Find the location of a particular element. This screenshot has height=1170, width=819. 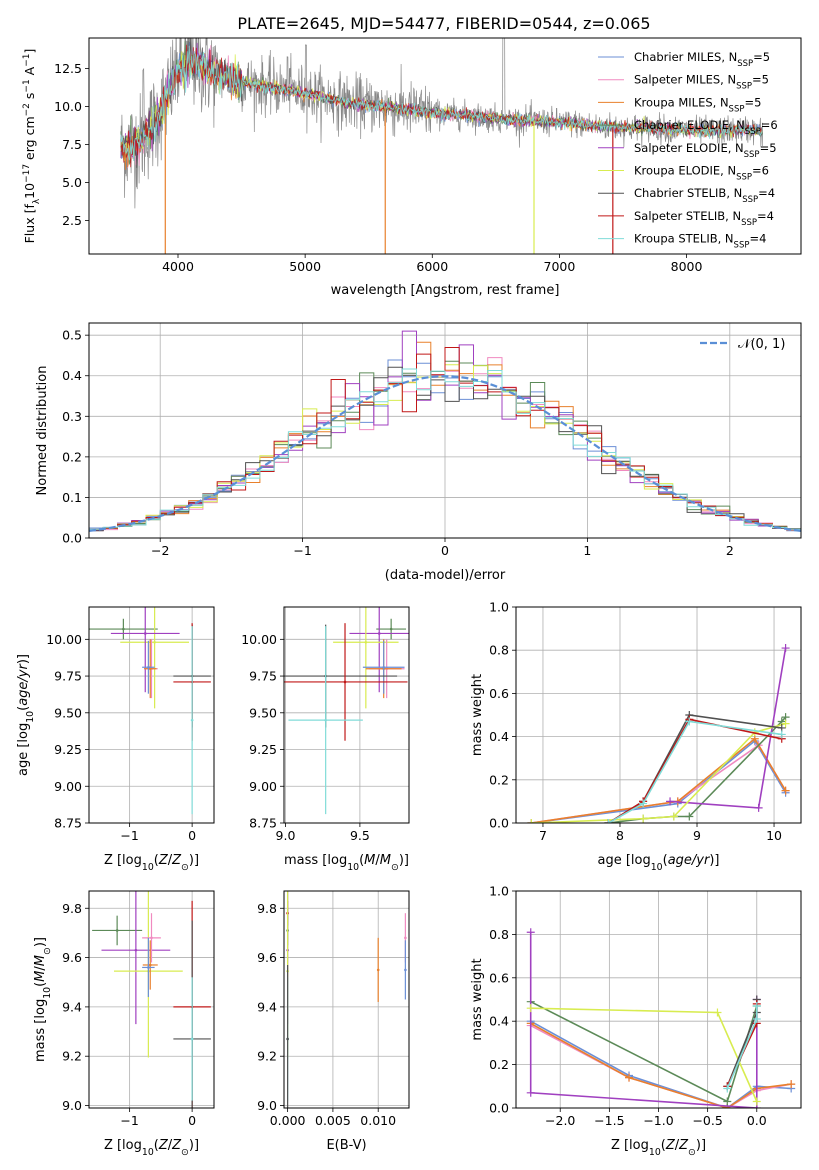

legend-entry: Kroupa MILES, NSSP=5 is located at coordinates (697, 104).